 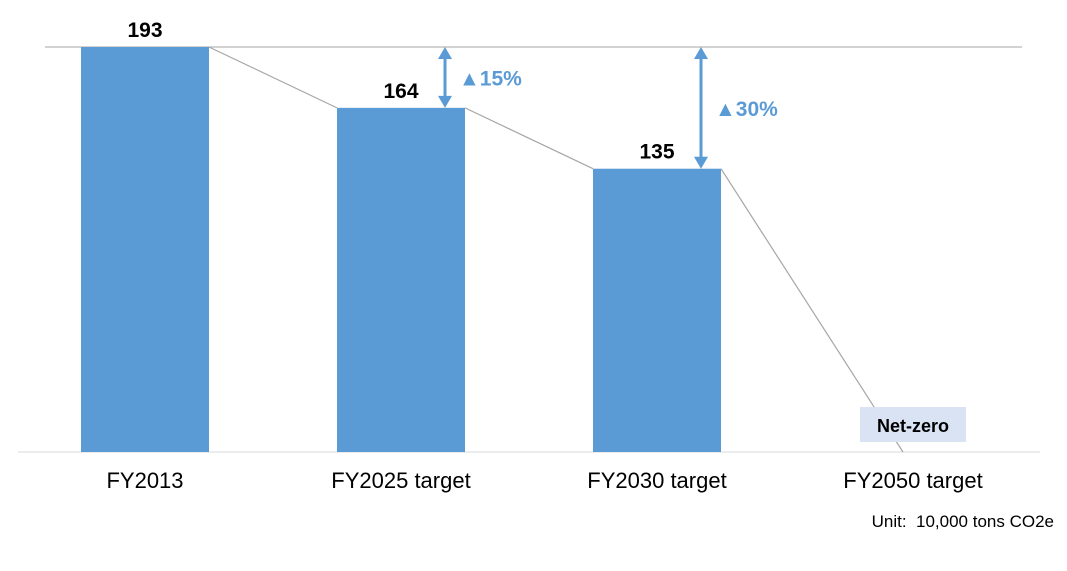 What do you see at coordinates (963, 521) in the screenshot?
I see `unit-label: Unit: 10,000 tons CO2e` at bounding box center [963, 521].